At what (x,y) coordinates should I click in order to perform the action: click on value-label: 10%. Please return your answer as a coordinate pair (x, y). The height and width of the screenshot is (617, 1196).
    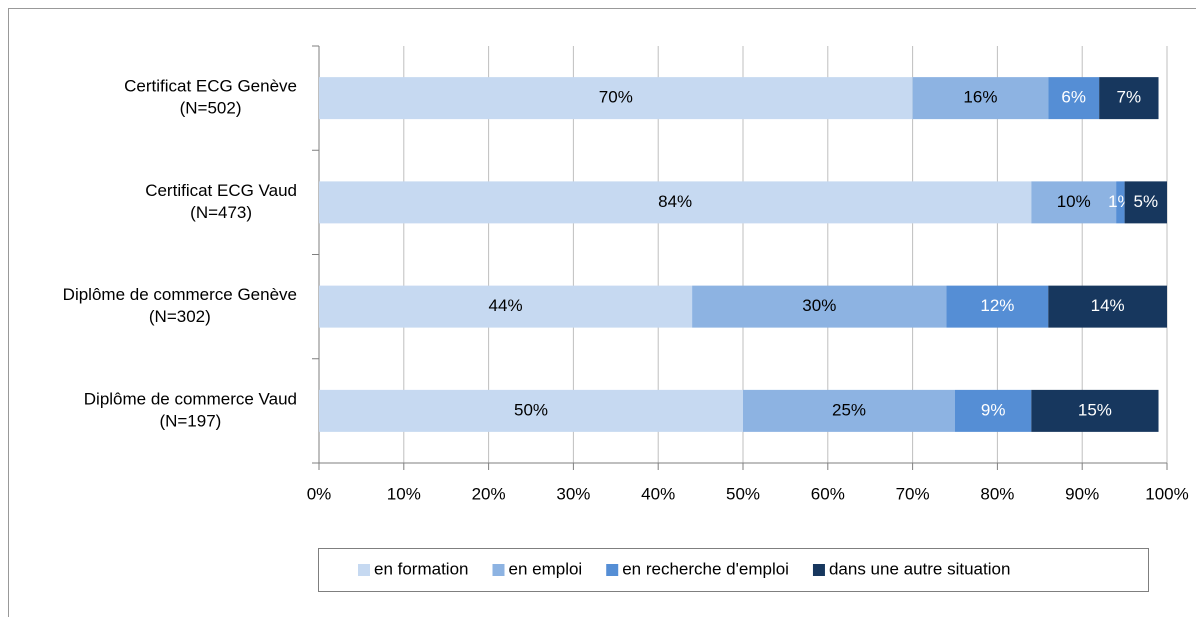
    Looking at the image, I should click on (1074, 201).